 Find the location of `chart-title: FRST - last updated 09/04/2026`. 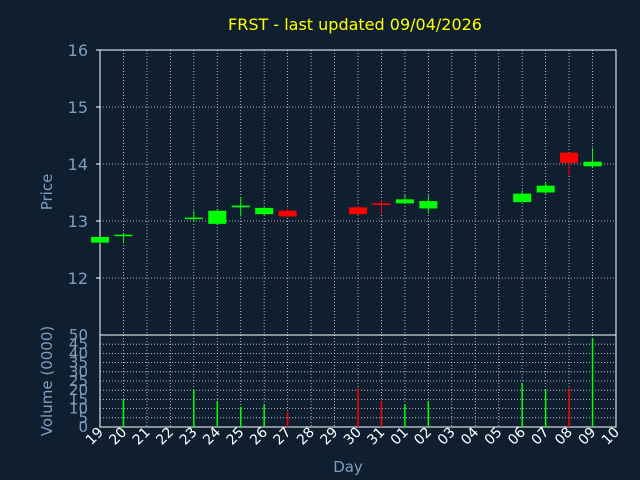

chart-title: FRST - last updated 09/04/2026 is located at coordinates (355, 24).